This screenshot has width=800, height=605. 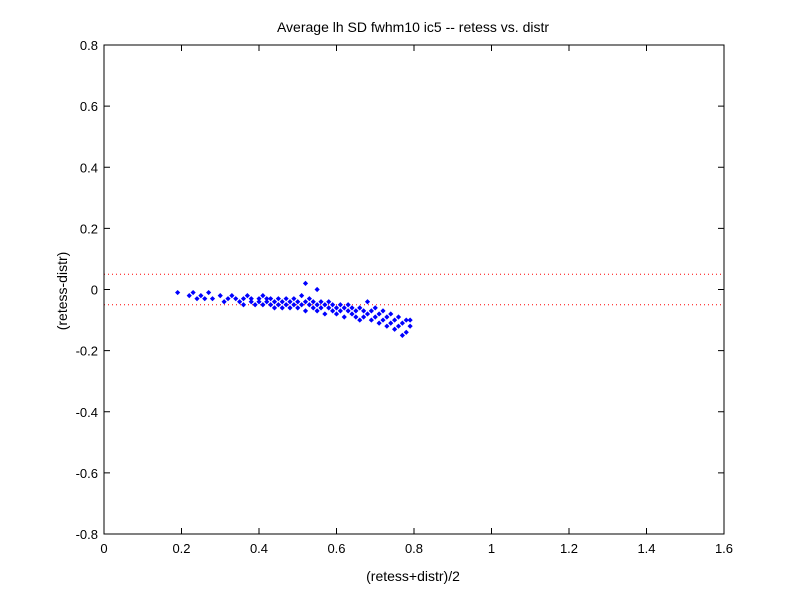 I want to click on y-tick-label: 0.6, so click(x=89, y=106).